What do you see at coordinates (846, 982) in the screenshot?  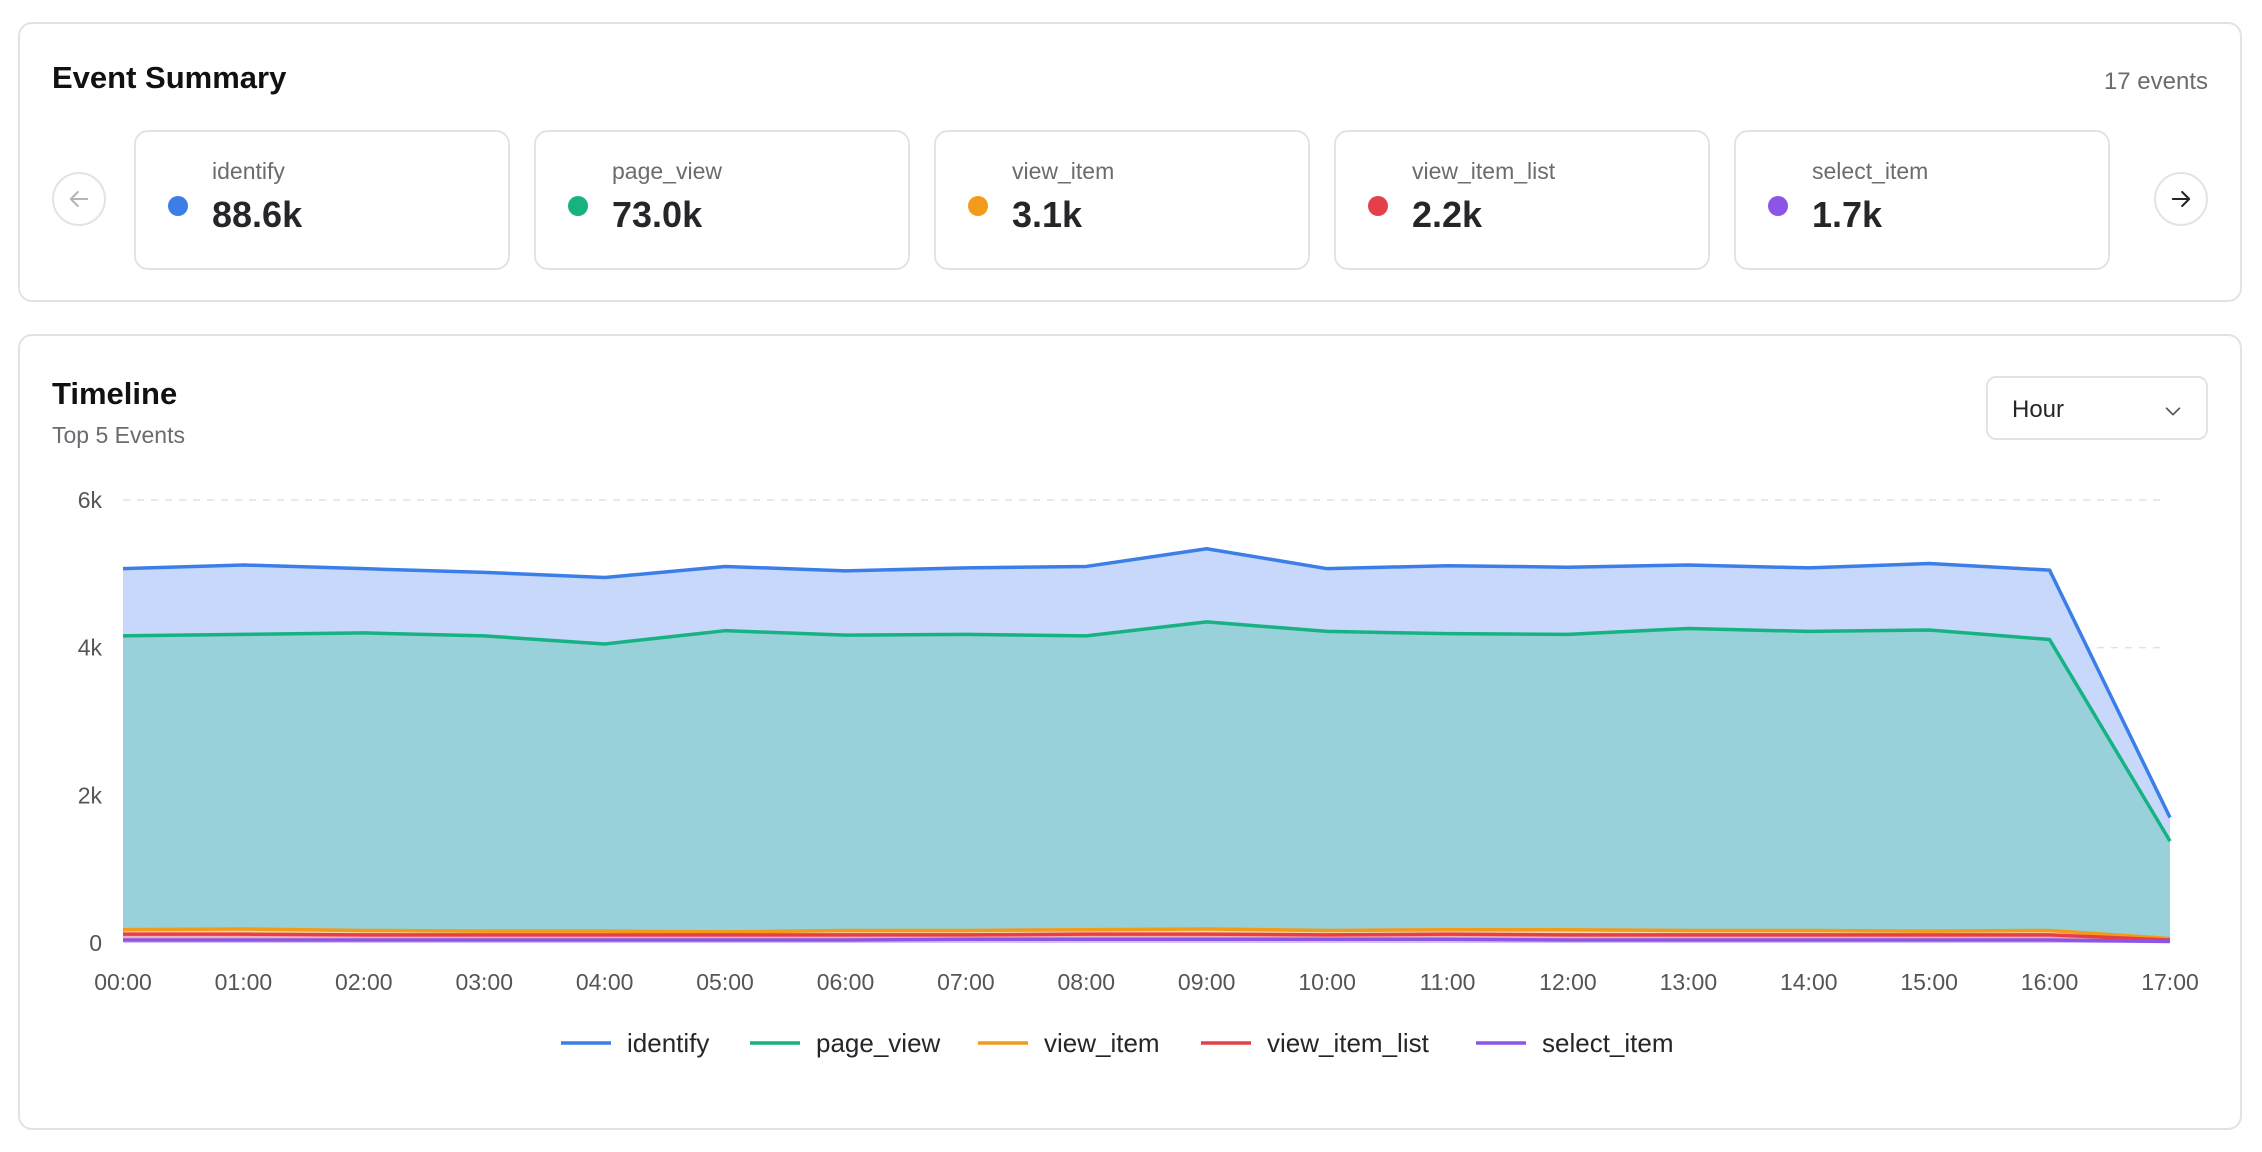 I see `x-tick-label: 06:00` at bounding box center [846, 982].